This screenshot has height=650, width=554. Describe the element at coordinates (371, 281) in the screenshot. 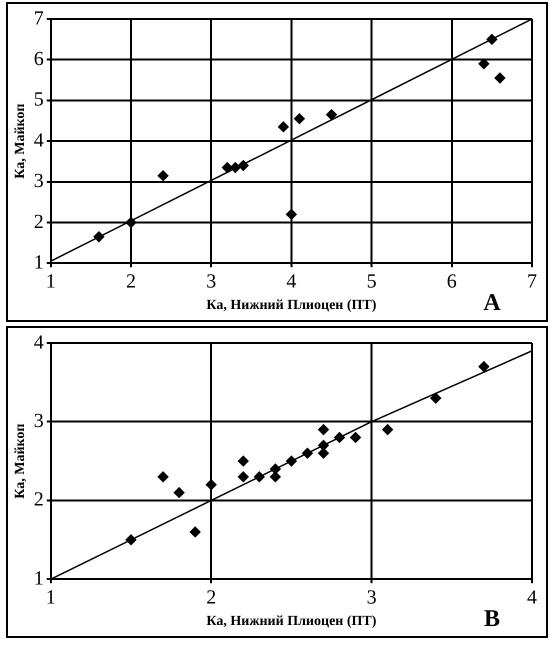

I see `x-tick-label: 5` at that location.